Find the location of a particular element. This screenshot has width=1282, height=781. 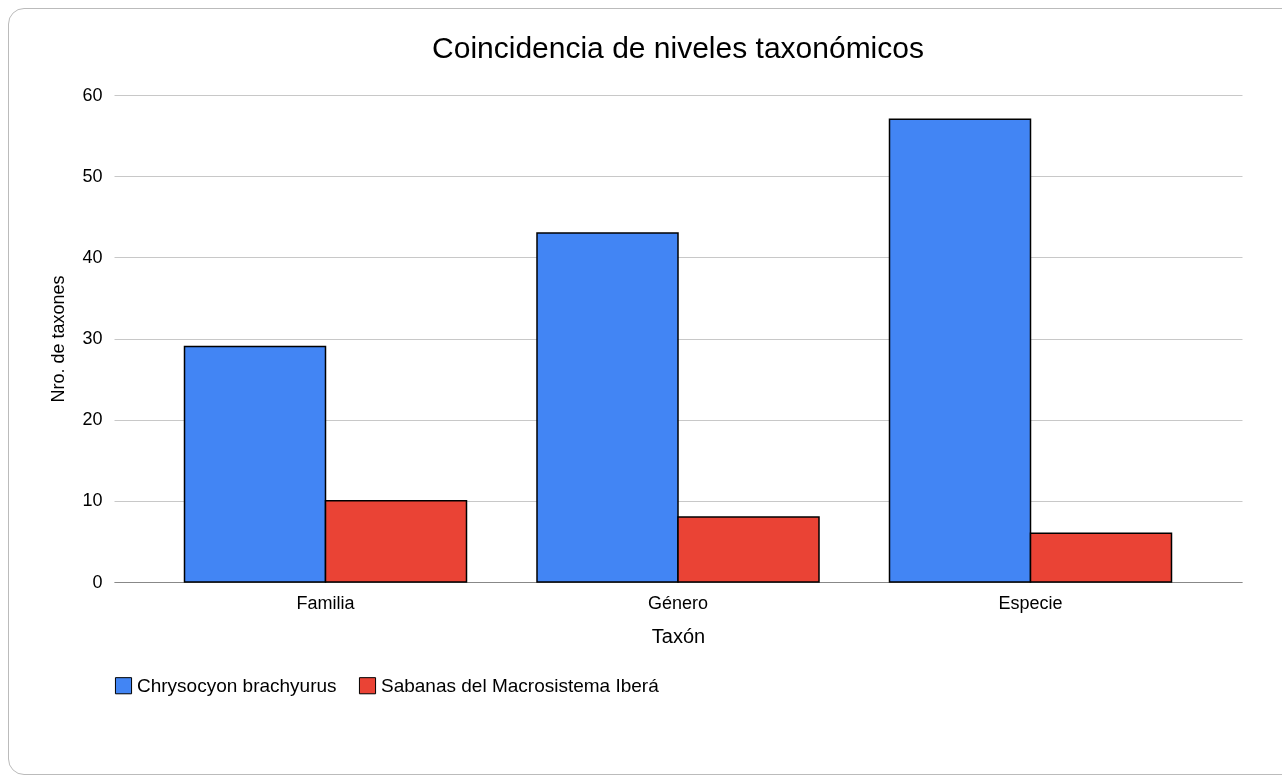

y-tick-label: 0 is located at coordinates (97, 581).